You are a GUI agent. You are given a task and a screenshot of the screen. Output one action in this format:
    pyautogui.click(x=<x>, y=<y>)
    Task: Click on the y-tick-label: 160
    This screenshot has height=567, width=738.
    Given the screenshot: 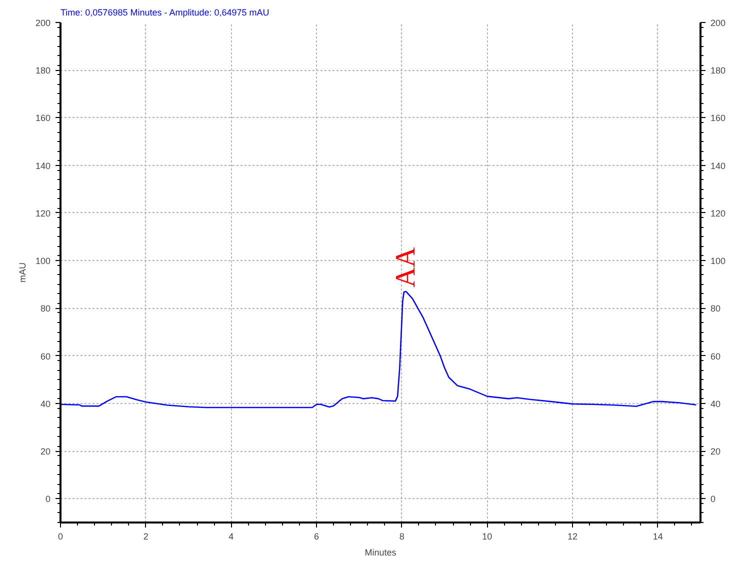 What is the action you would take?
    pyautogui.click(x=43, y=118)
    